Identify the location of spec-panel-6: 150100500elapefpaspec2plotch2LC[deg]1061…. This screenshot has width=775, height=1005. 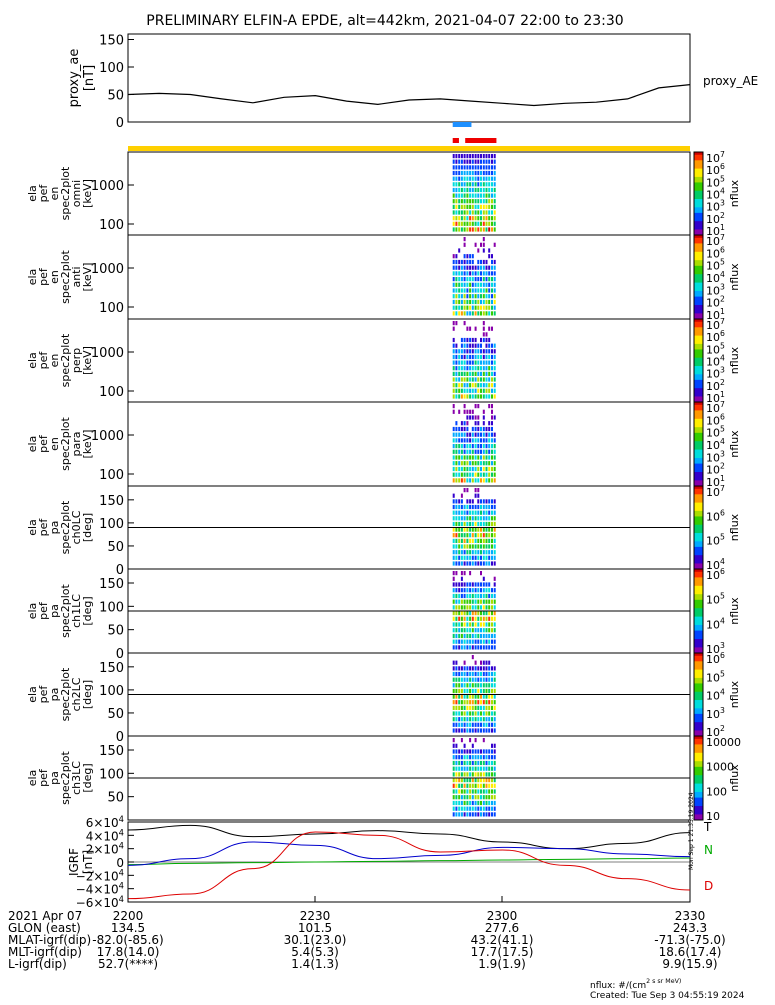
(383, 698).